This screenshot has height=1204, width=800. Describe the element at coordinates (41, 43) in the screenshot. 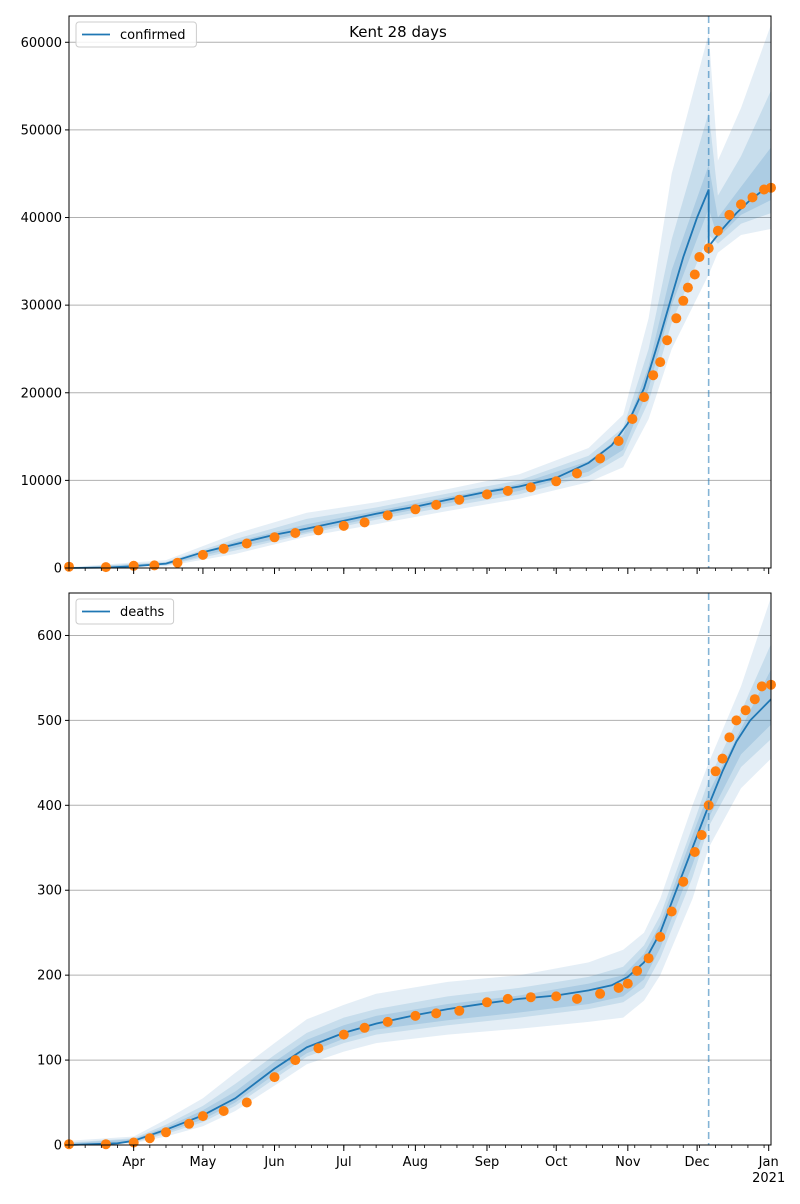

I see `y-tick-label: 60000` at that location.